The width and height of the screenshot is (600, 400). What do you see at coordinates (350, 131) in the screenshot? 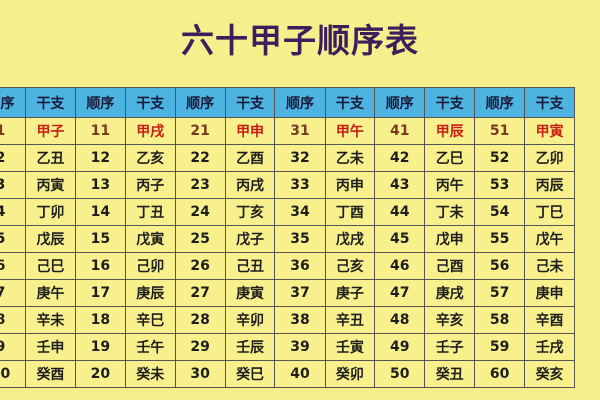
I see `ganzhi-cell: 甲午` at bounding box center [350, 131].